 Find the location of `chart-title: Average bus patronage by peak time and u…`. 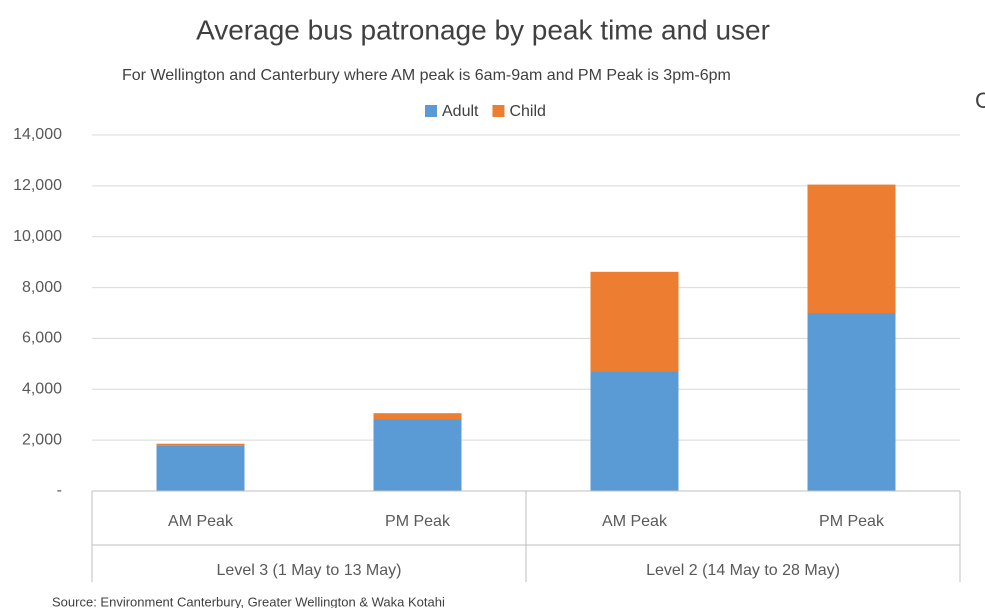

chart-title: Average bus patronage by peak time and u… is located at coordinates (483, 29).